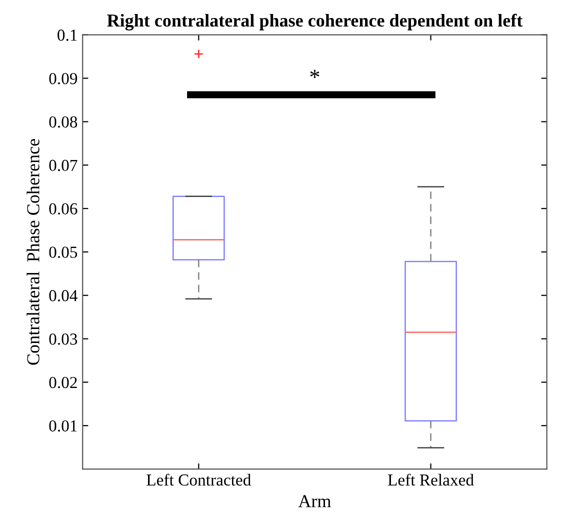  What do you see at coordinates (314, 501) in the screenshot?
I see `x-axis-title: Arm` at bounding box center [314, 501].